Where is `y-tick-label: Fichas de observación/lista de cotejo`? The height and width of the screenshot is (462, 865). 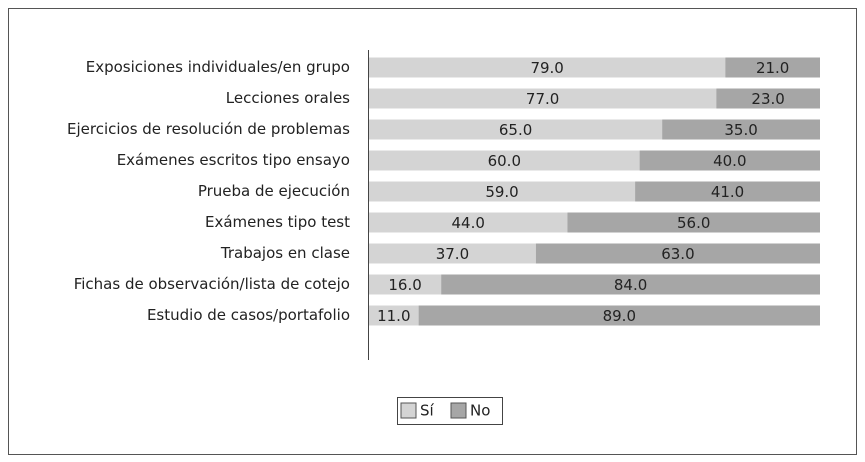
y-tick-label: Fichas de observación/lista de cotejo is located at coordinates (212, 284).